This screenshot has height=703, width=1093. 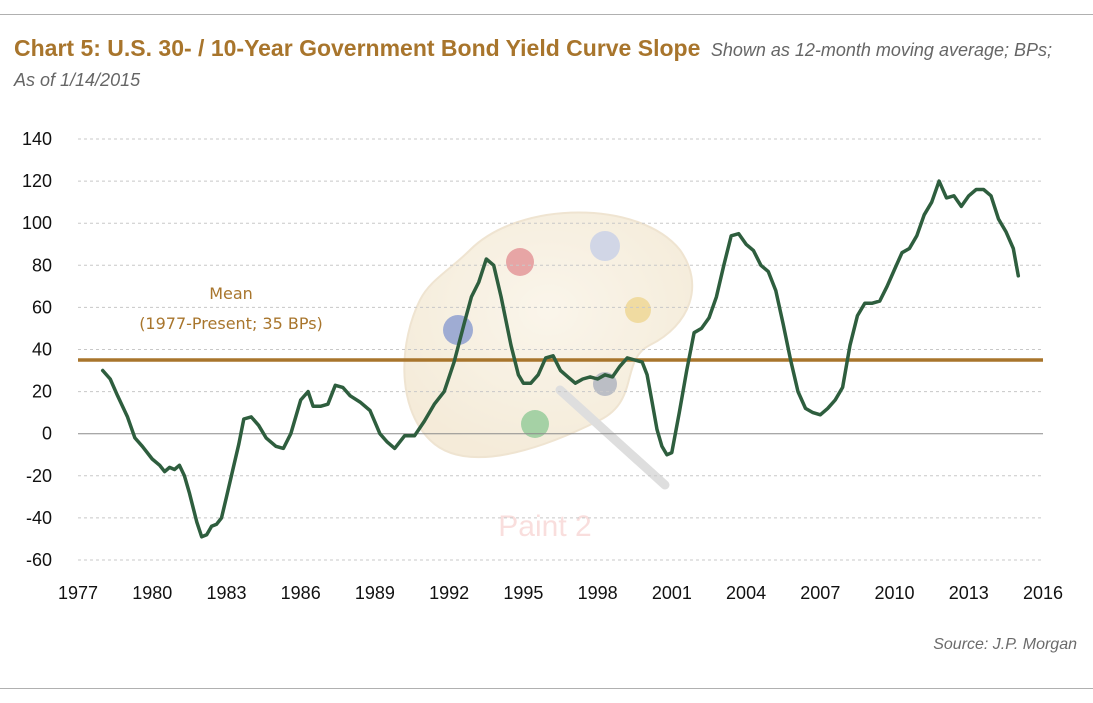 I want to click on x-tick-label-12: 2013, so click(x=969, y=593).